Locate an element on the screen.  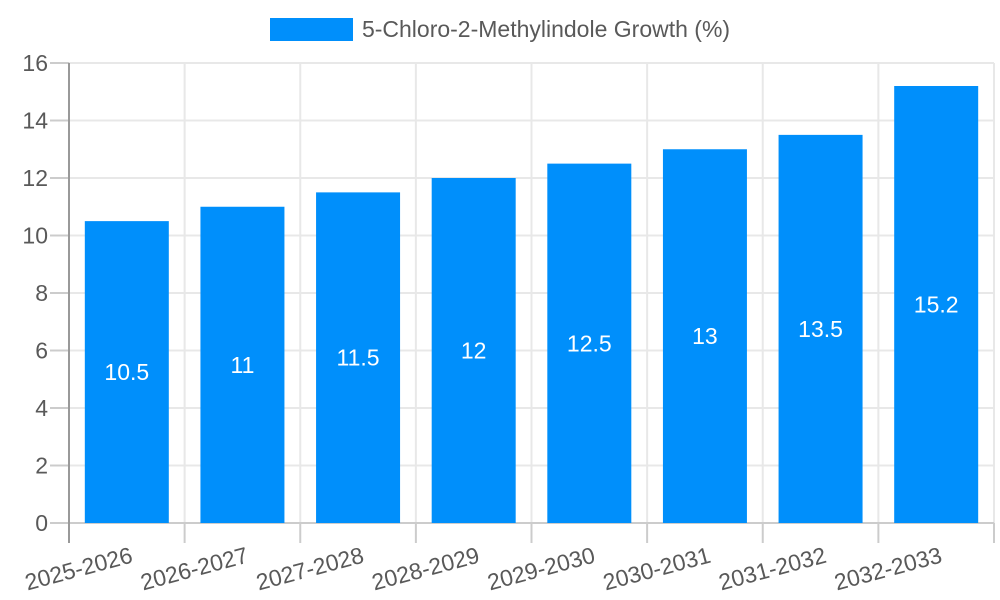
x-axis-label: 2030-2031 is located at coordinates (656, 569).